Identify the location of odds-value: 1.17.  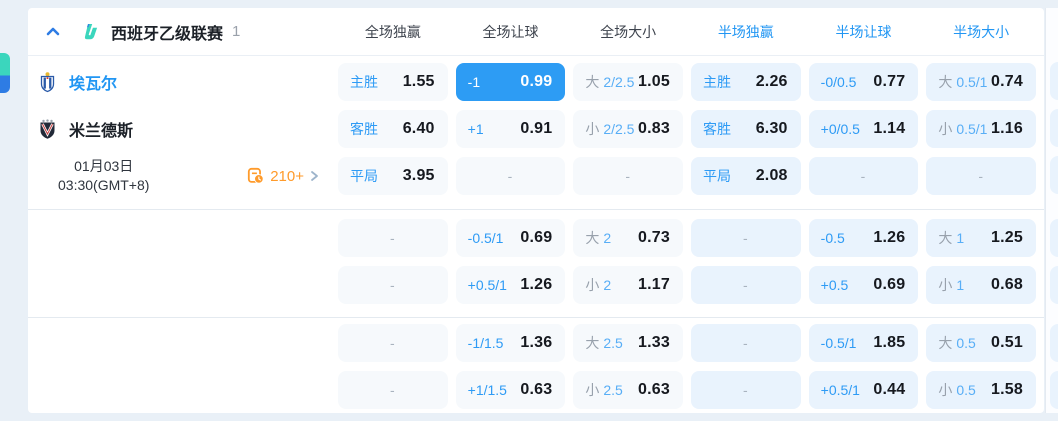
(654, 284).